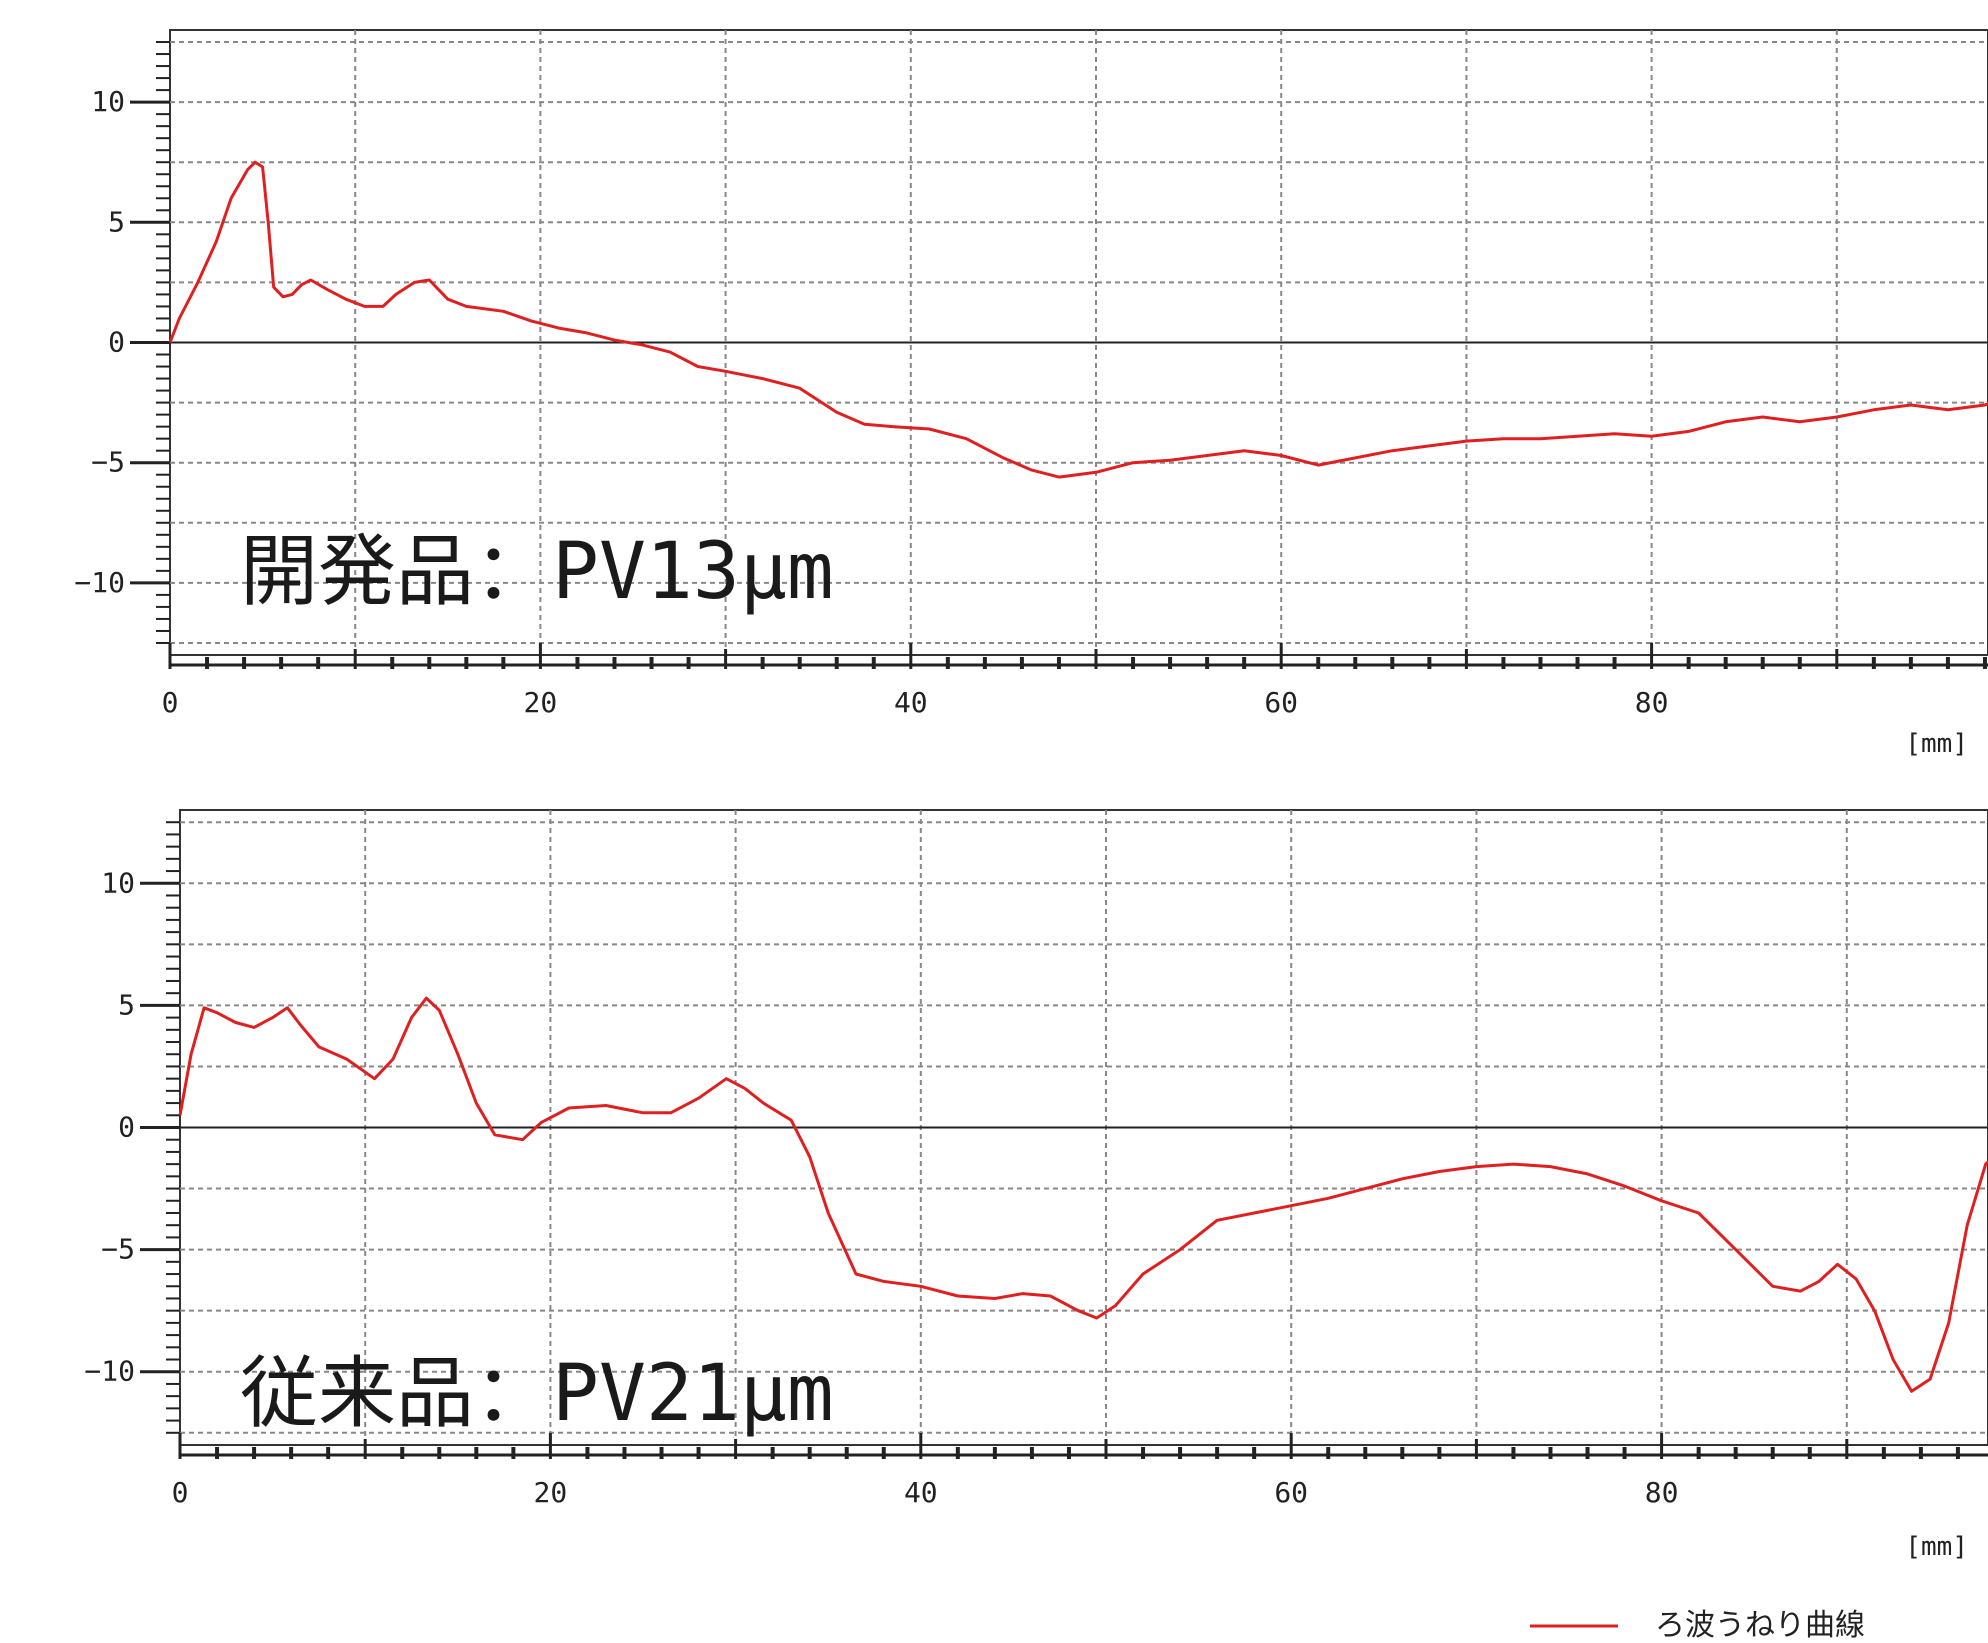  Describe the element at coordinates (537, 572) in the screenshot. I see `pv-annotation: 開発品：PV13μm` at that location.